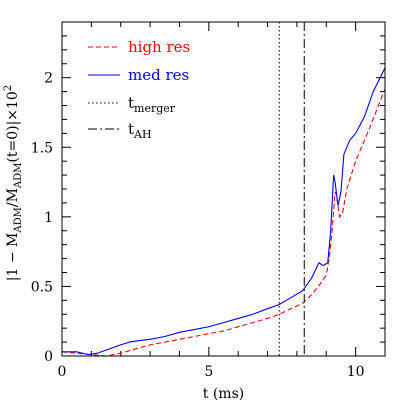 Image resolution: width=407 pixels, height=407 pixels. Describe the element at coordinates (8, 88) in the screenshot. I see `ylabel-sup: 2` at that location.